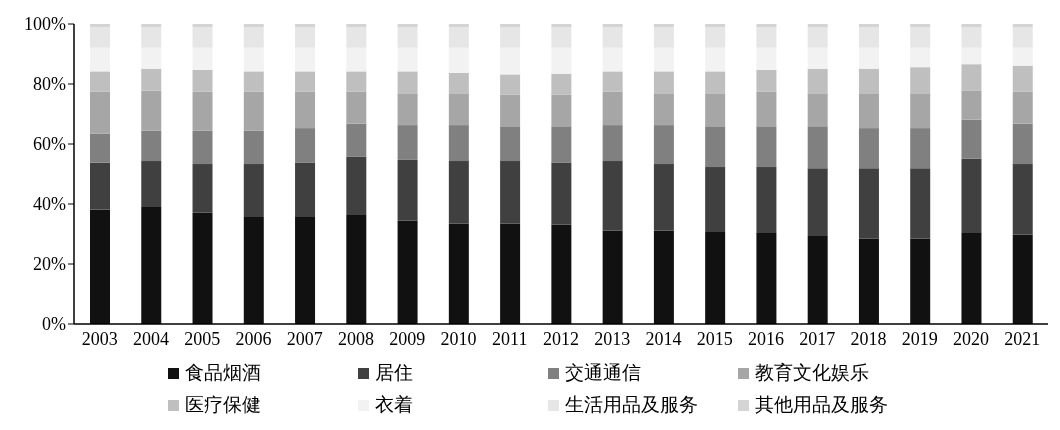  What do you see at coordinates (49, 144) in the screenshot?
I see `y-tick-label: 60%` at bounding box center [49, 144].